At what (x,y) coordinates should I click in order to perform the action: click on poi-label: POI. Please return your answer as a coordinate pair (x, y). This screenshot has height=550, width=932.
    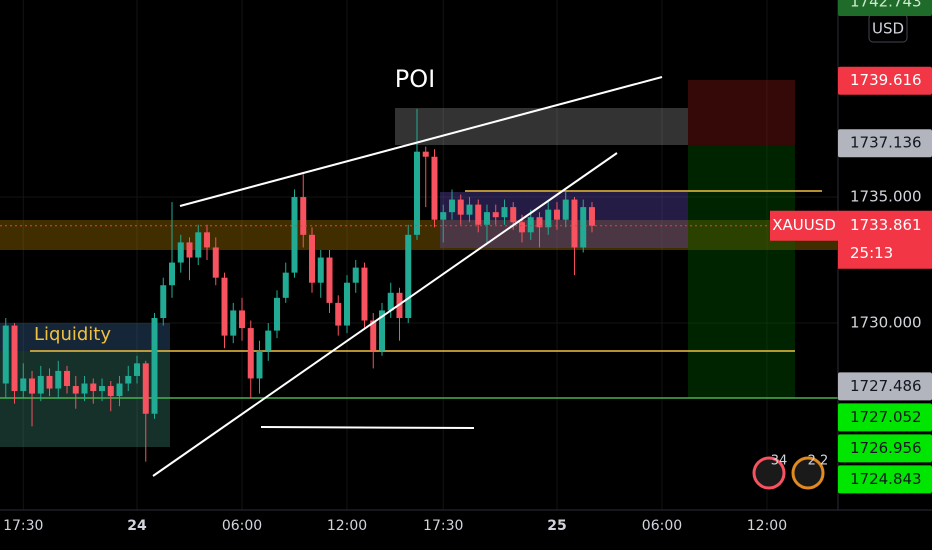
    Looking at the image, I should click on (415, 79).